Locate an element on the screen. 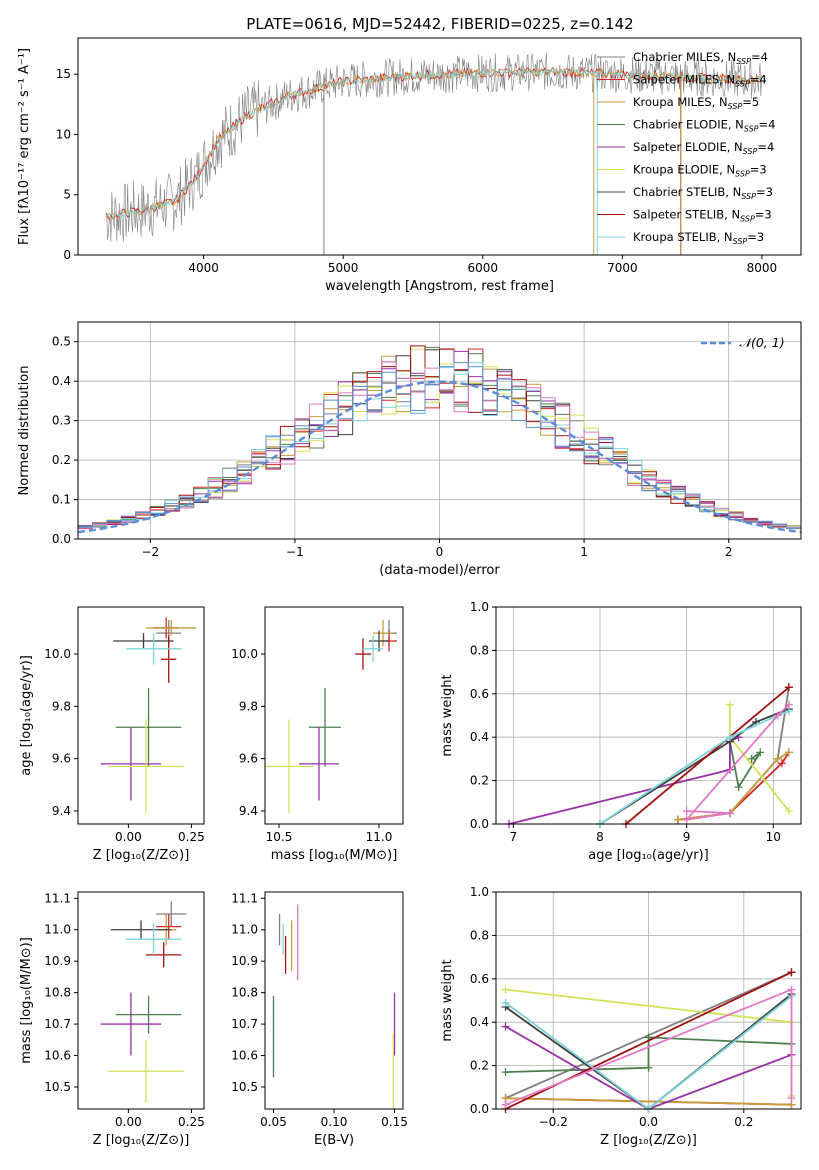 The height and width of the screenshot is (1170, 819). y-tick-label: 15 is located at coordinates (63, 74).